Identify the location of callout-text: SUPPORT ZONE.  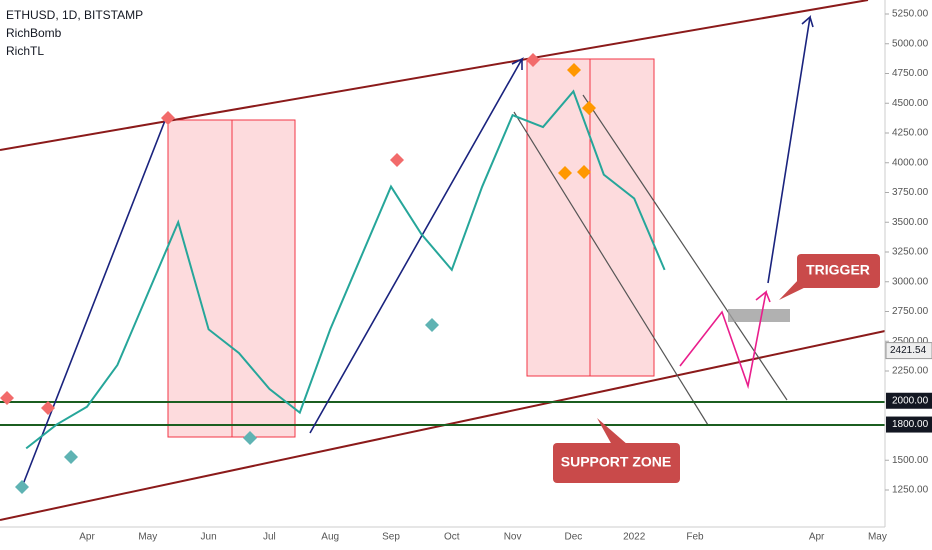
(616, 462).